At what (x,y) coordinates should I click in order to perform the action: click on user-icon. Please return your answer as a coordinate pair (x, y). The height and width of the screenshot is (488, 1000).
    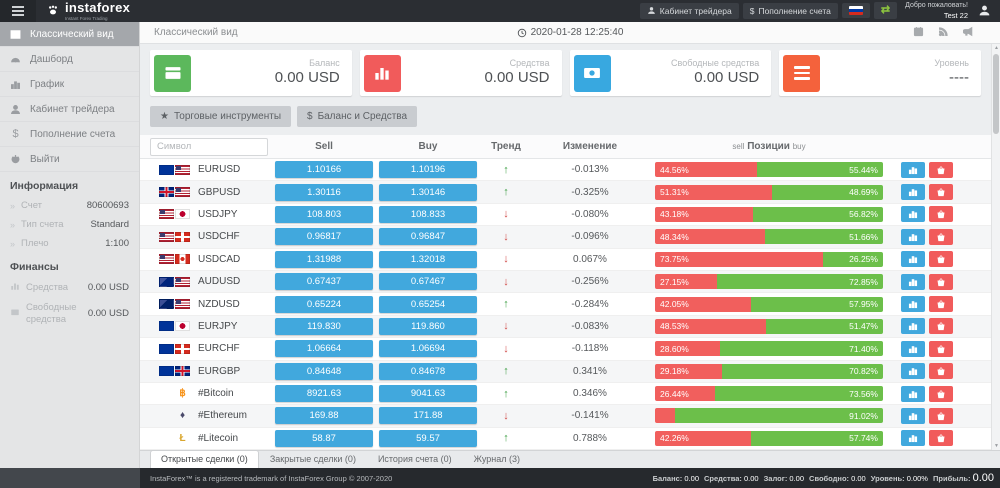
    Looking at the image, I should click on (984, 11).